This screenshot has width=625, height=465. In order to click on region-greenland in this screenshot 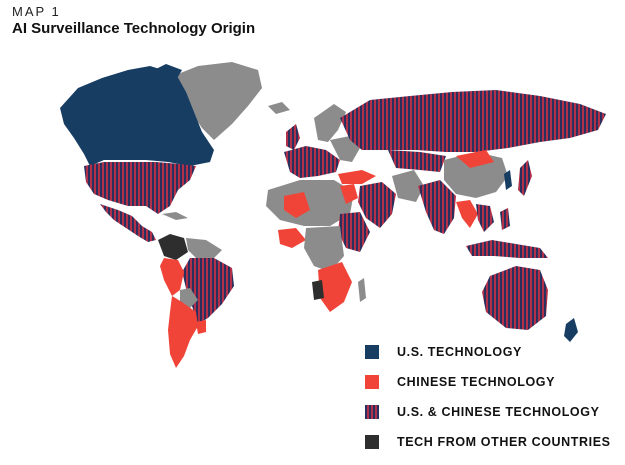, I will do `click(215, 101)`.